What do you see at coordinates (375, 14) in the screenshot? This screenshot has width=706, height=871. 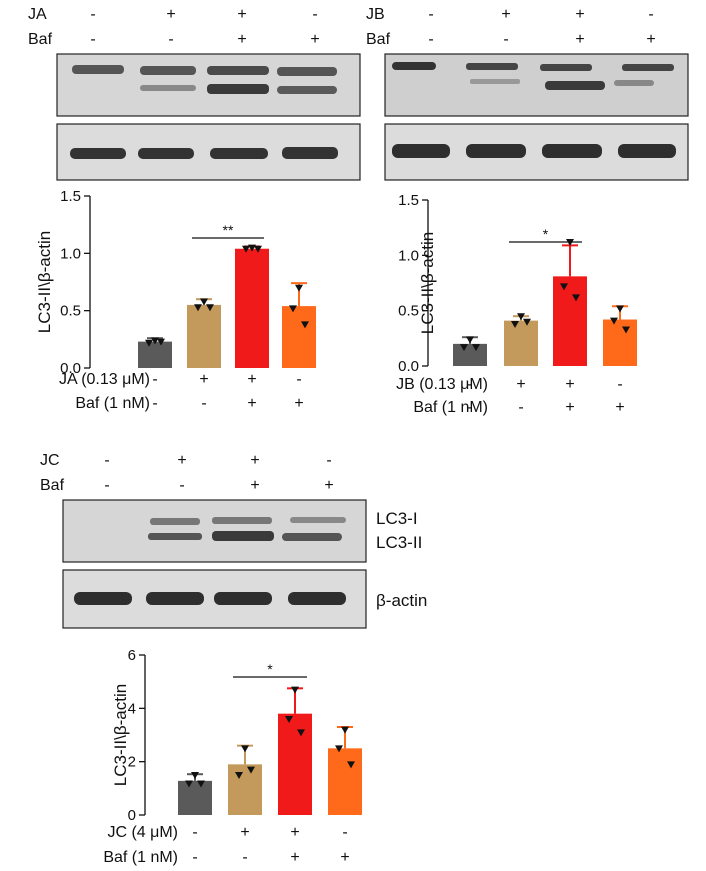 I see `jb-treatment-label: JB` at bounding box center [375, 14].